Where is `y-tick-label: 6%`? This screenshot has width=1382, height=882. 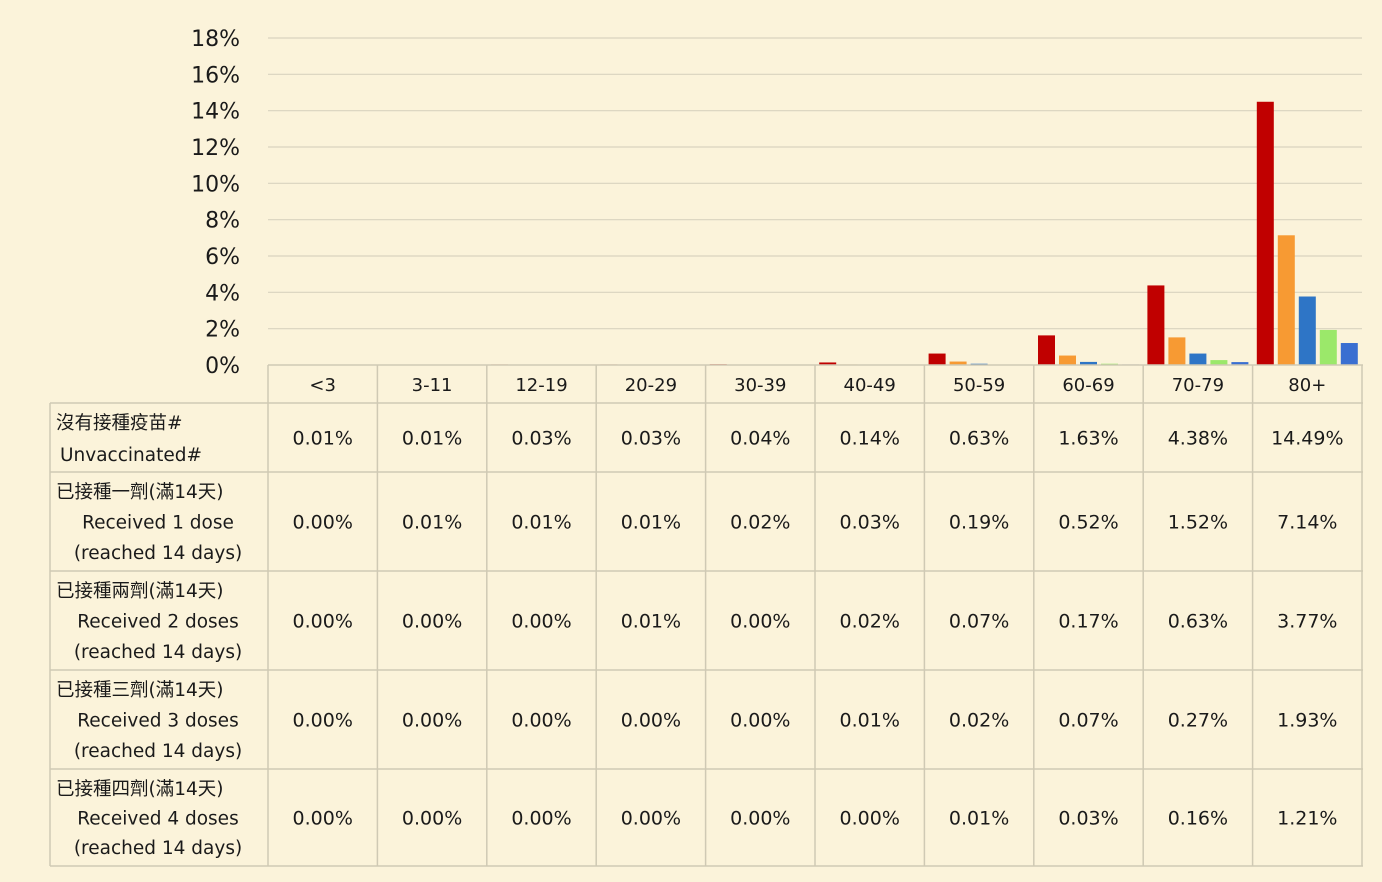
y-tick-label: 6% is located at coordinates (222, 257).